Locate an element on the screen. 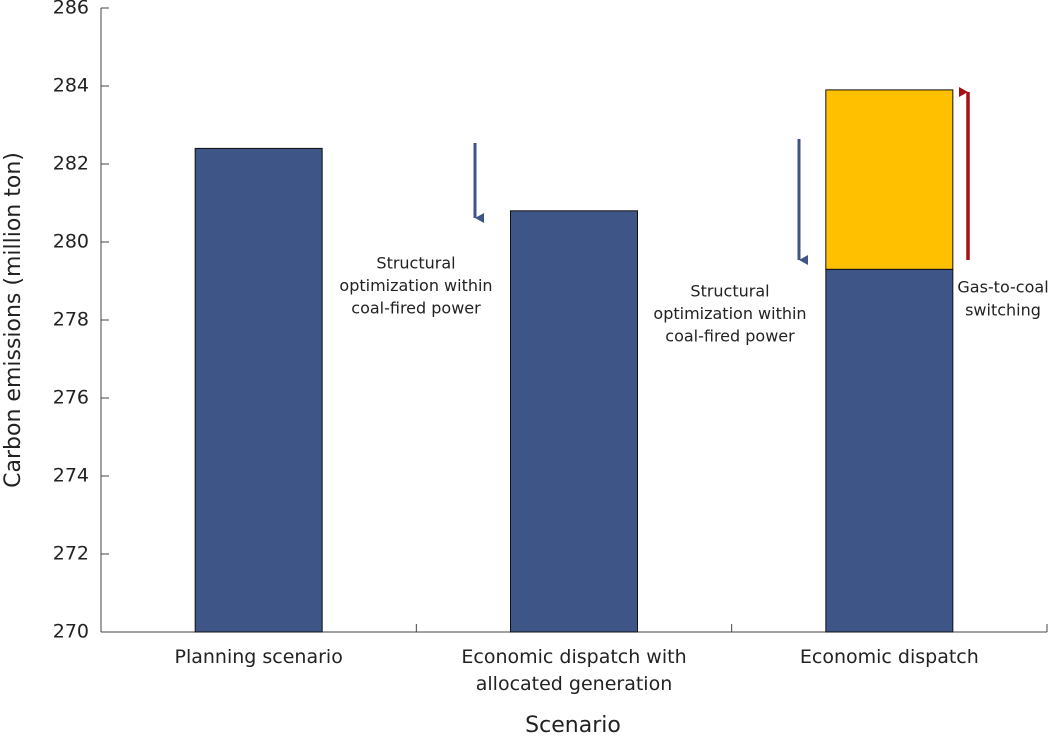  y-tick-label: 270 is located at coordinates (71, 632).